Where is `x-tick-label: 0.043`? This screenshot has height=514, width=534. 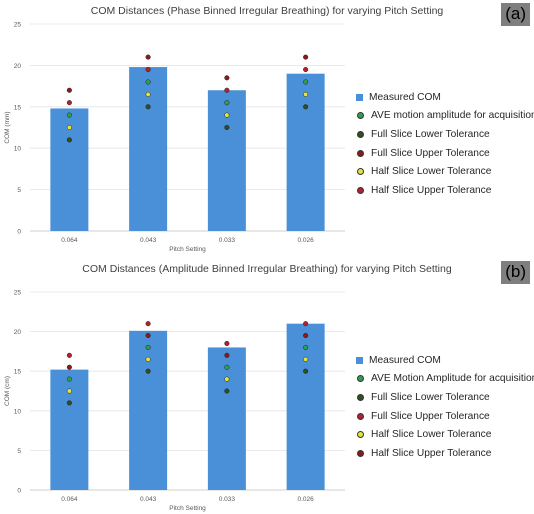 x-tick-label: 0.043 is located at coordinates (148, 240).